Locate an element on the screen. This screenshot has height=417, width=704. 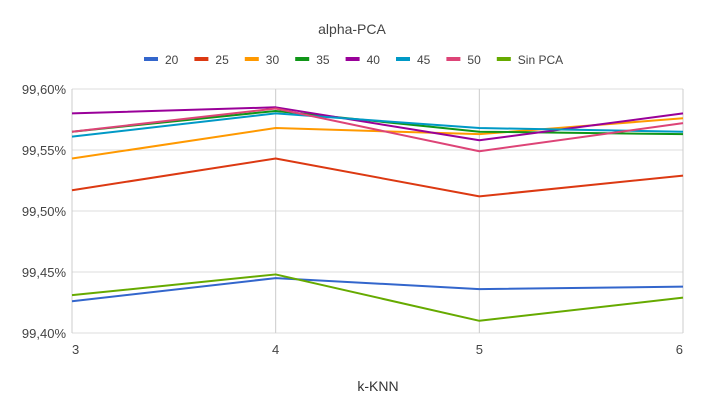
legend-item: 30 is located at coordinates (262, 60).